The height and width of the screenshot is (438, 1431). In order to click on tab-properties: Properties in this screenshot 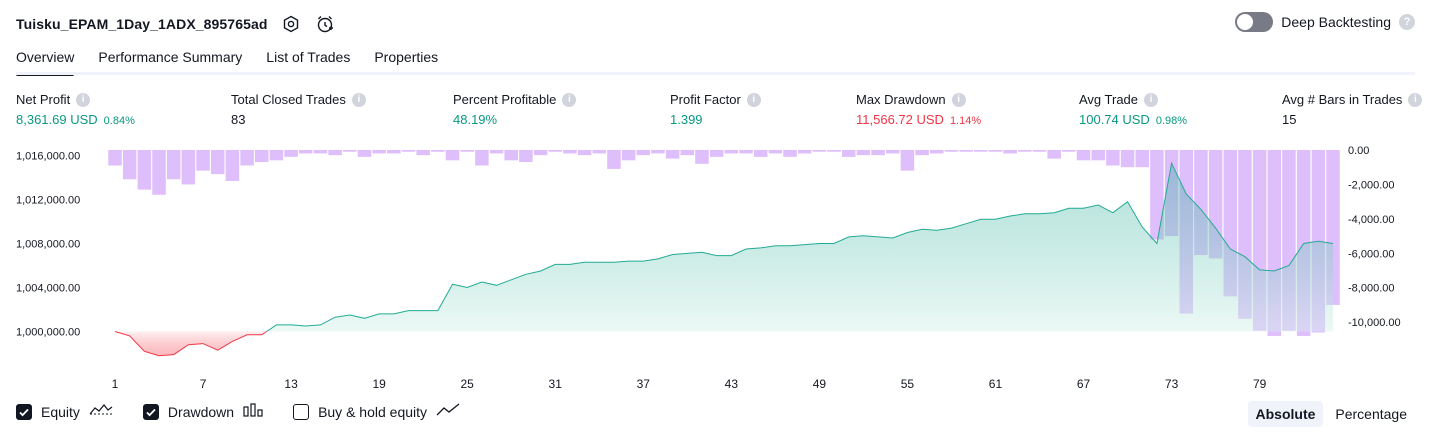, I will do `click(406, 57)`.